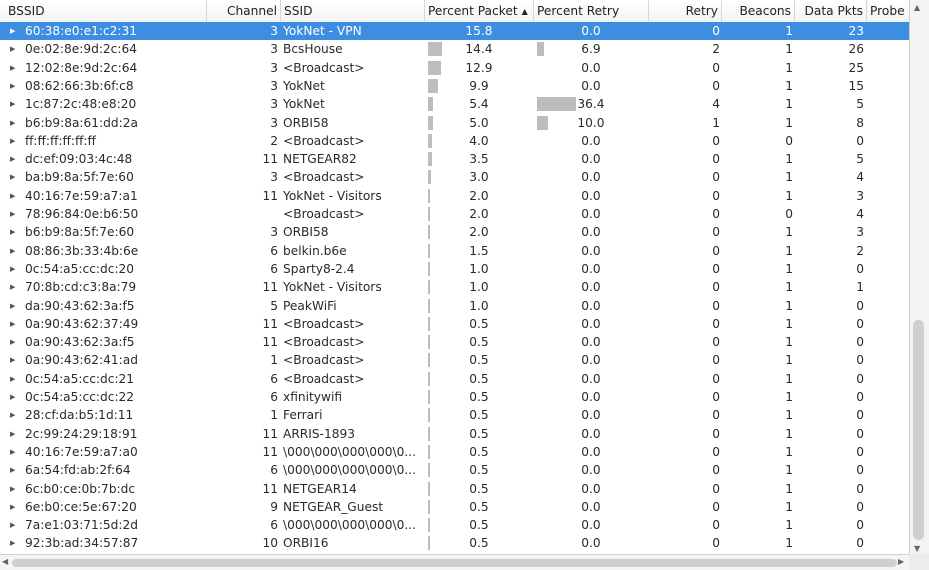 The image size is (929, 570). I want to click on data-pkts-cell: 23, so click(856, 31).